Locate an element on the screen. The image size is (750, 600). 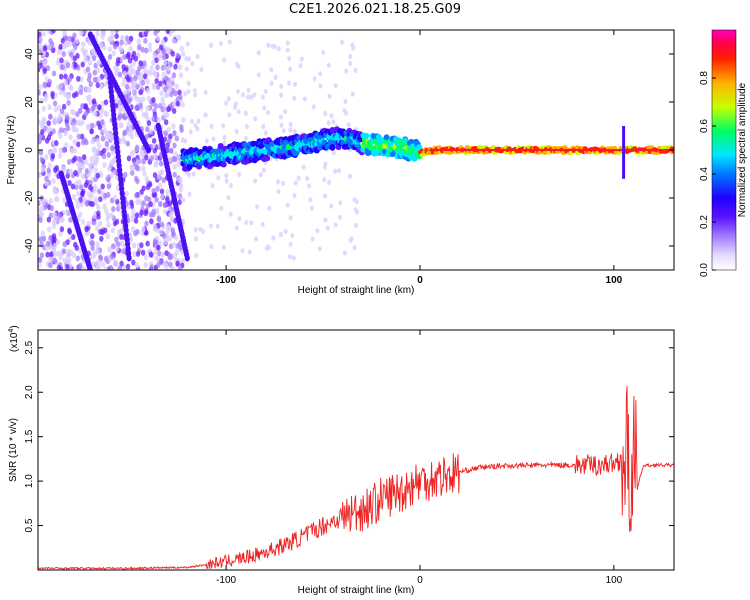
colorbar-gradient is located at coordinates (724, 150).